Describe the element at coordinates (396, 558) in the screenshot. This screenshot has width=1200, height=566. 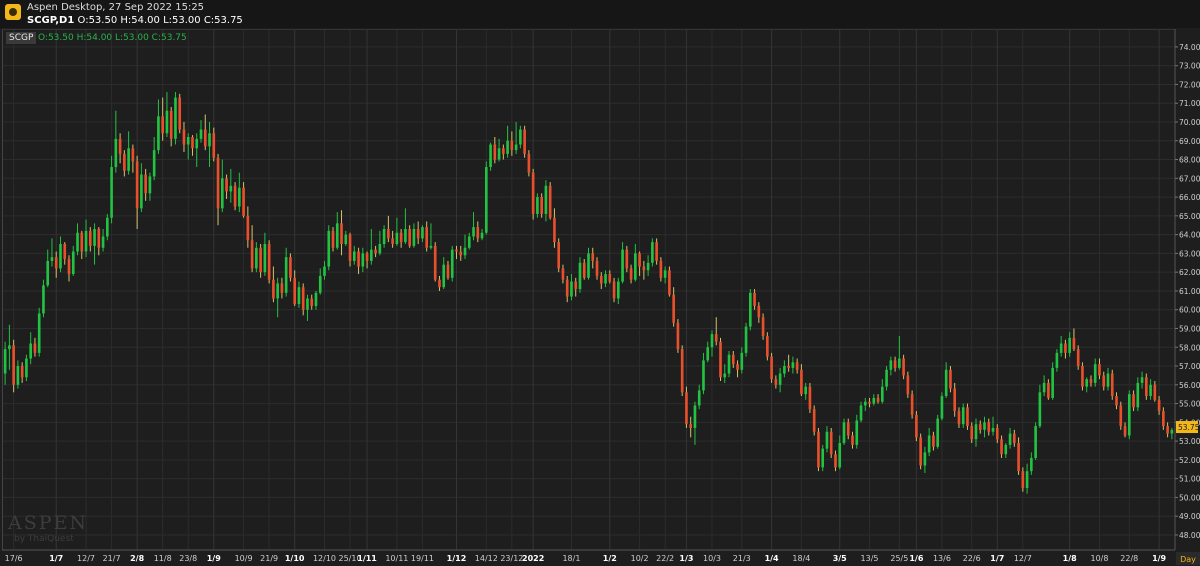
I see `time-tick-label: 10/11` at that location.